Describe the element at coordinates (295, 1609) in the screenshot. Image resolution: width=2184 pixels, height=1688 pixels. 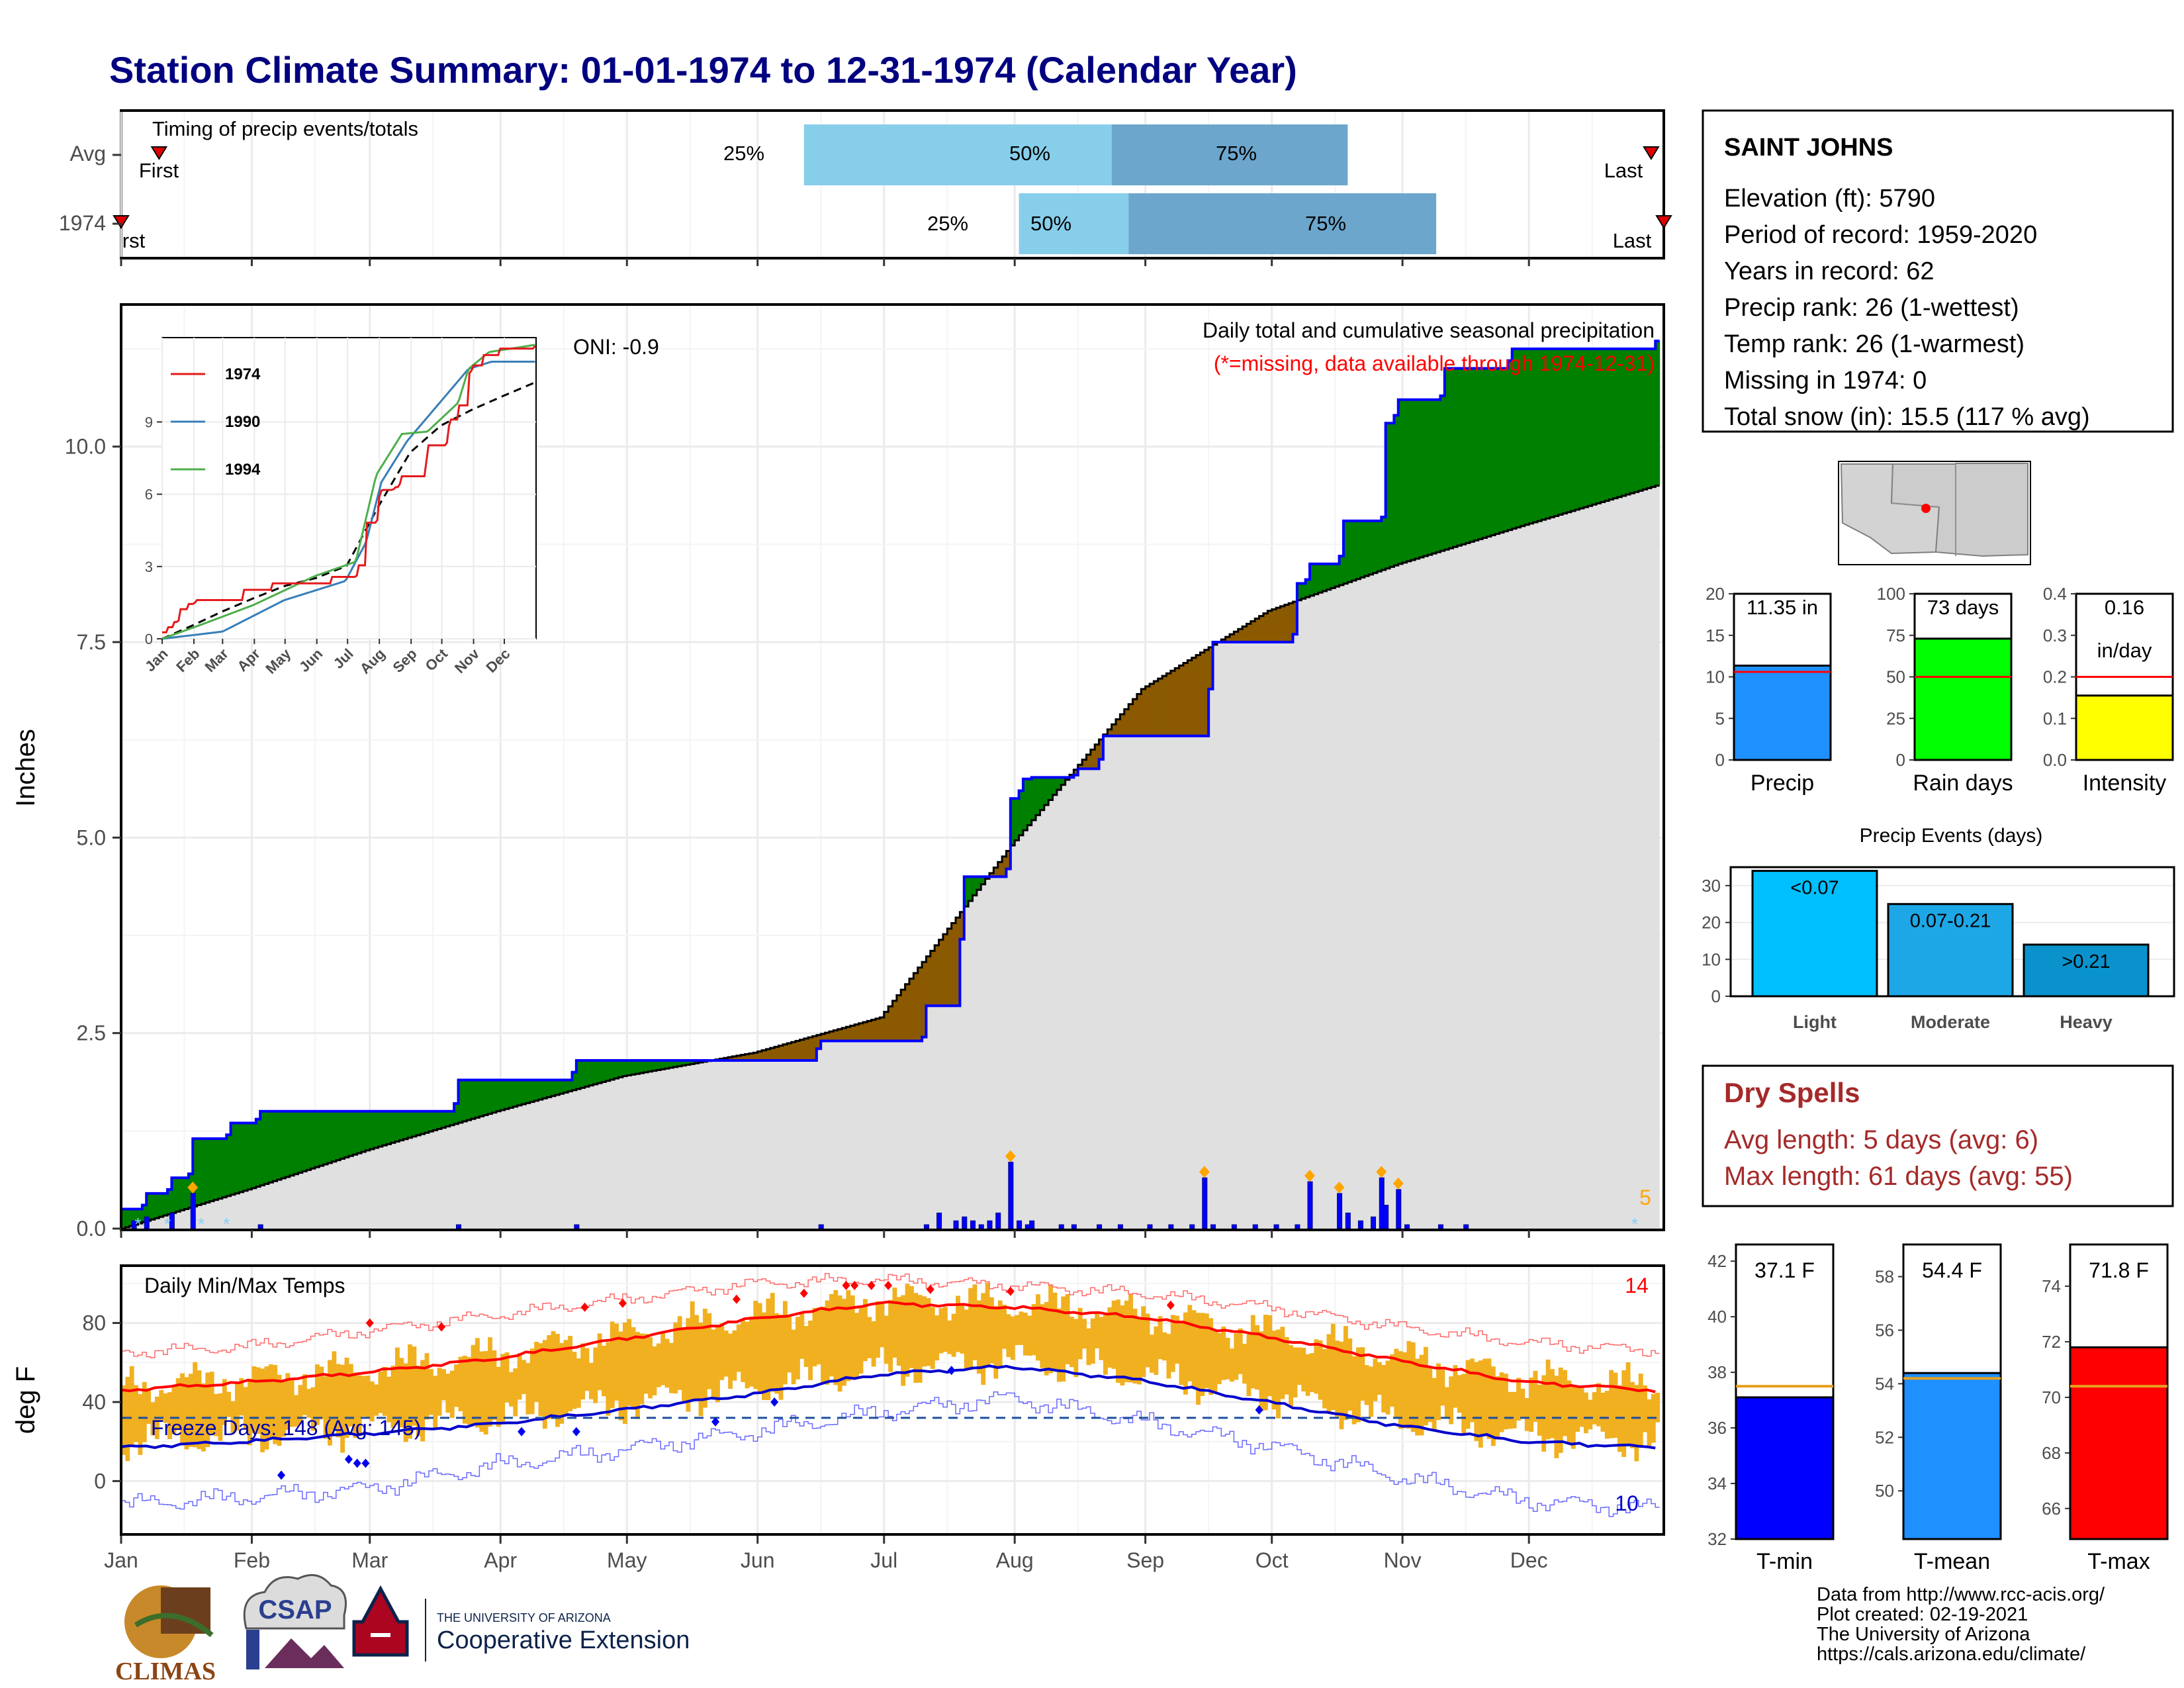
I see `csap-logo-text: CSAP` at that location.